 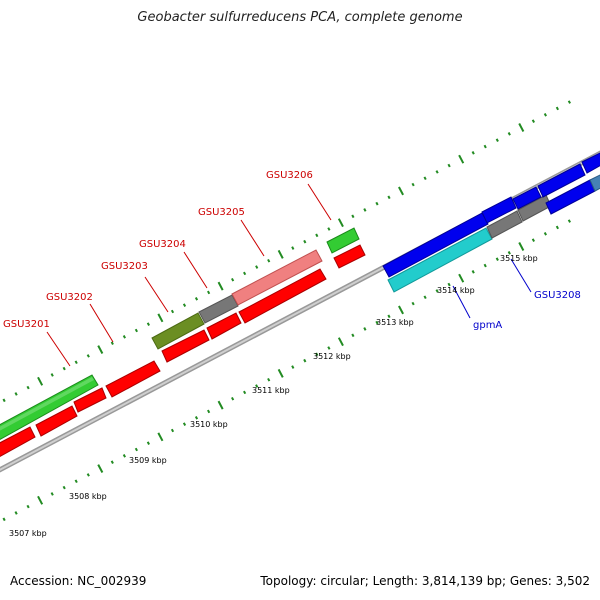 What do you see at coordinates (221, 212) in the screenshot?
I see `gene-label: GSU3205` at bounding box center [221, 212].